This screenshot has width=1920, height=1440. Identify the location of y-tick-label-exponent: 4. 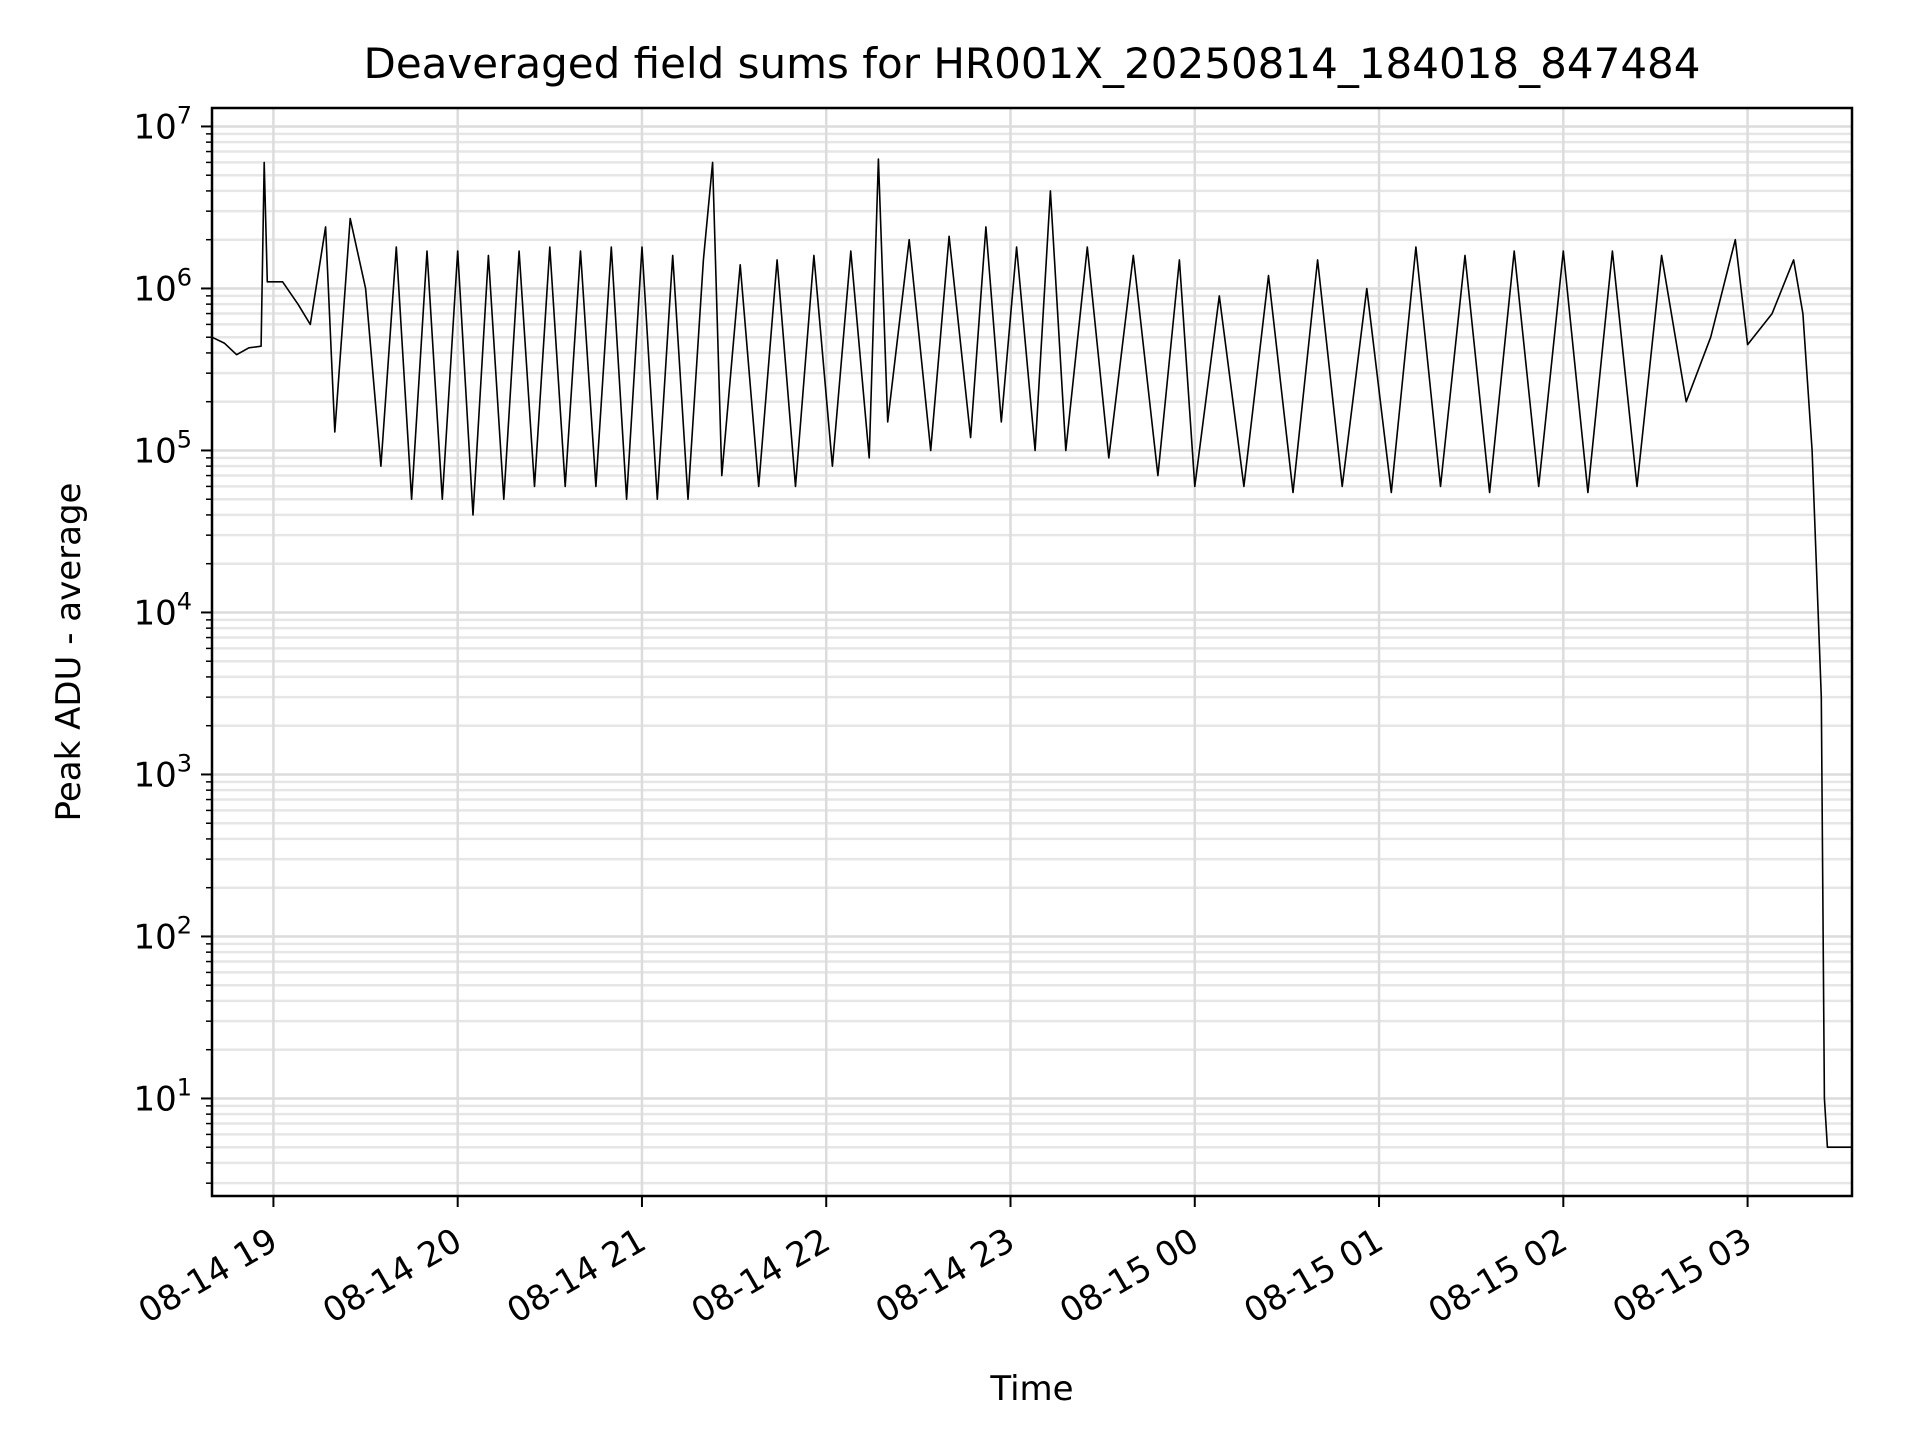
(184, 601).